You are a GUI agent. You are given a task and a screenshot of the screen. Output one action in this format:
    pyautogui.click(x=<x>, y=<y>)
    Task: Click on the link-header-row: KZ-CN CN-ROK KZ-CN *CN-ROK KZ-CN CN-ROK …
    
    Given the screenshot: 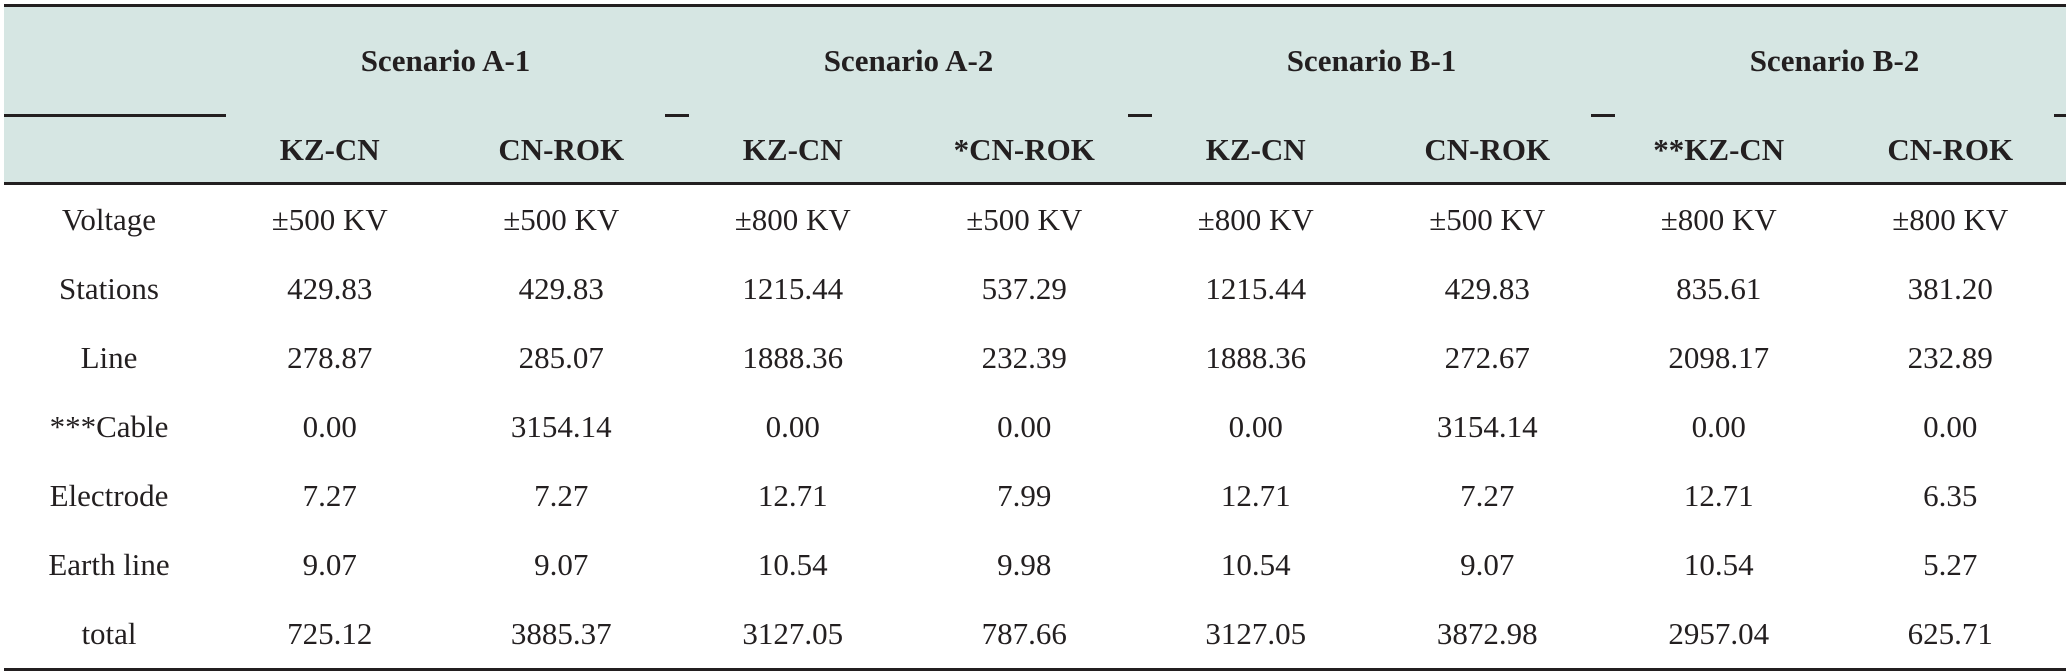 What is the action you would take?
    pyautogui.click(x=1035, y=149)
    